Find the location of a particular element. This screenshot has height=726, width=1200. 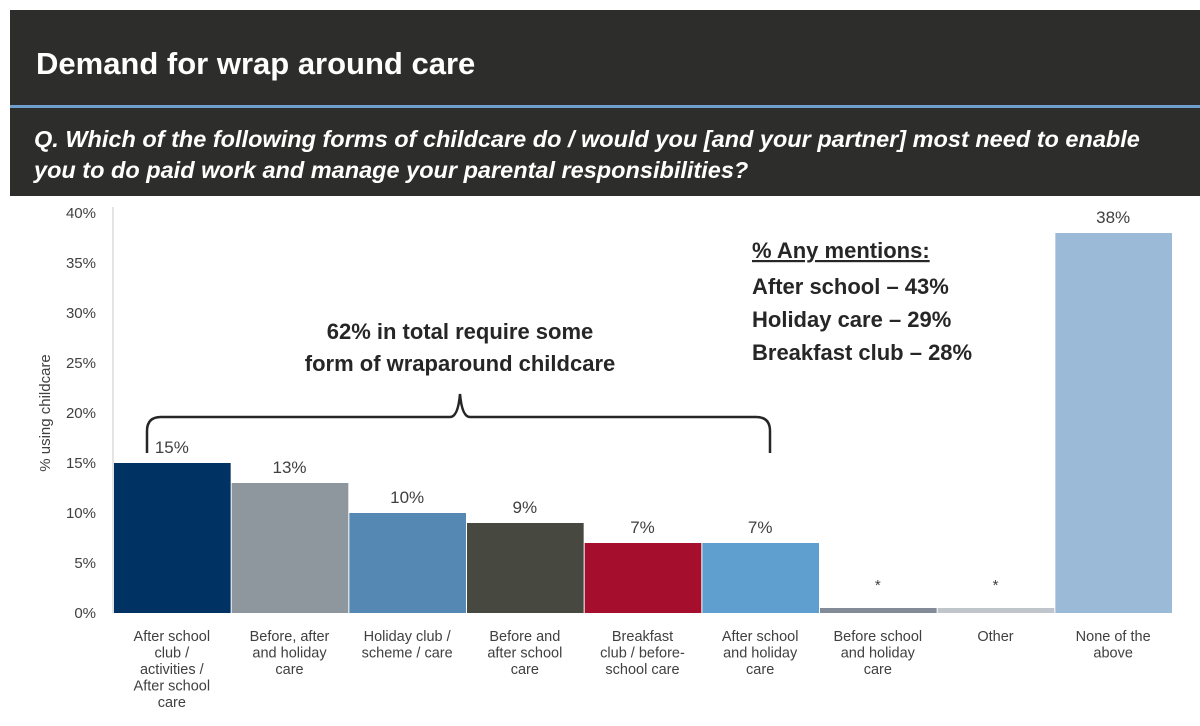

x-tick-label: After school and holiday care is located at coordinates (760, 653).